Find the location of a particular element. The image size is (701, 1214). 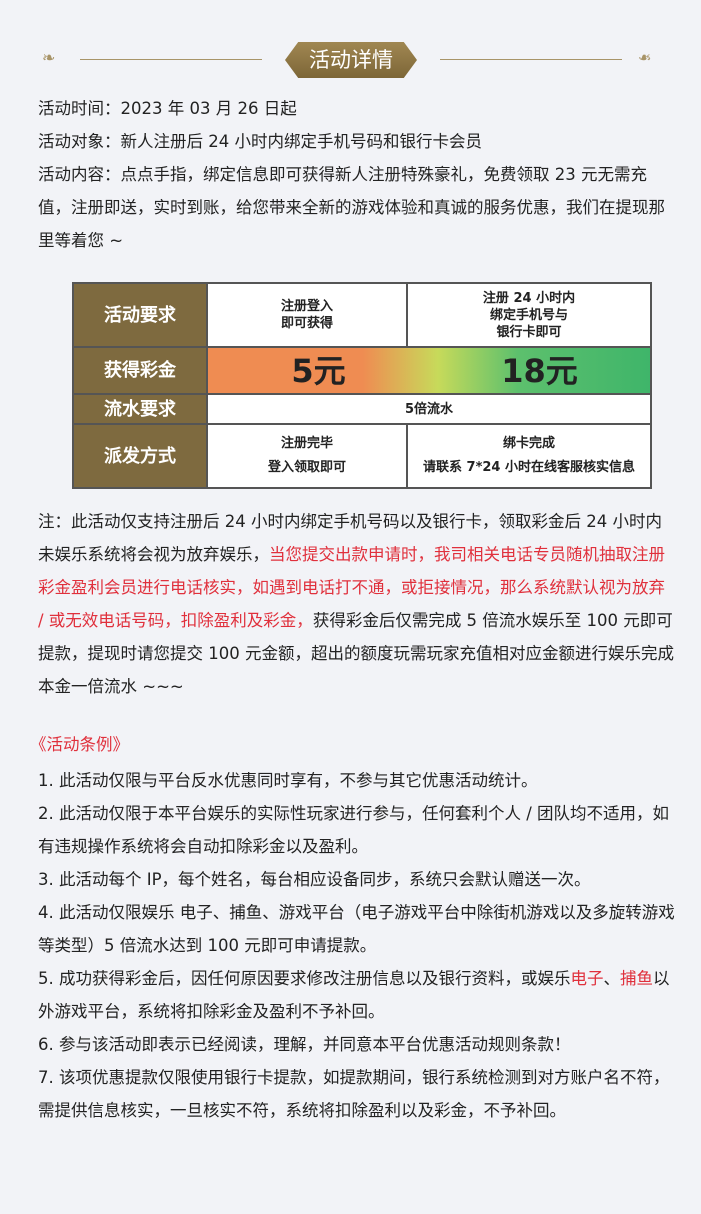

rule-6: 6. 参与该活动即表示已经阅读，理解，并同意本平台优惠活动规则条款！ is located at coordinates (304, 1044).